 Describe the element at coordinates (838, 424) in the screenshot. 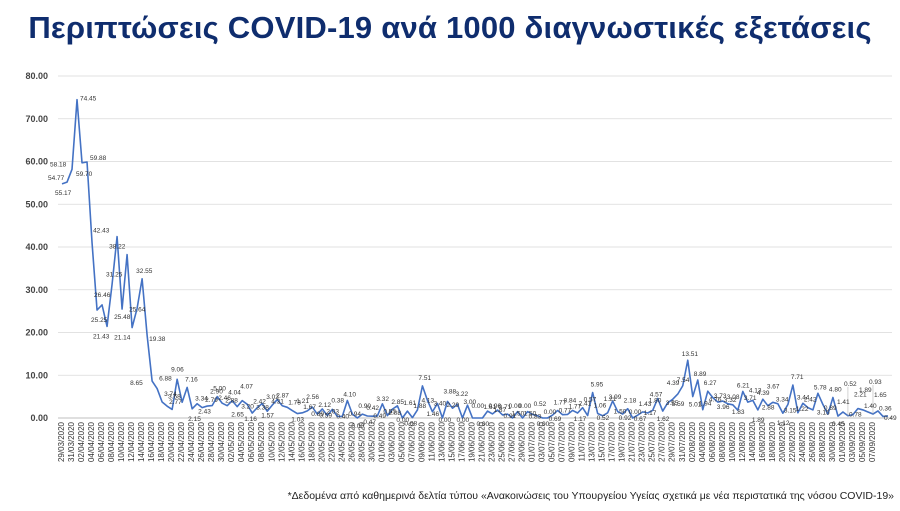

I see `data-label: 0.45` at that location.